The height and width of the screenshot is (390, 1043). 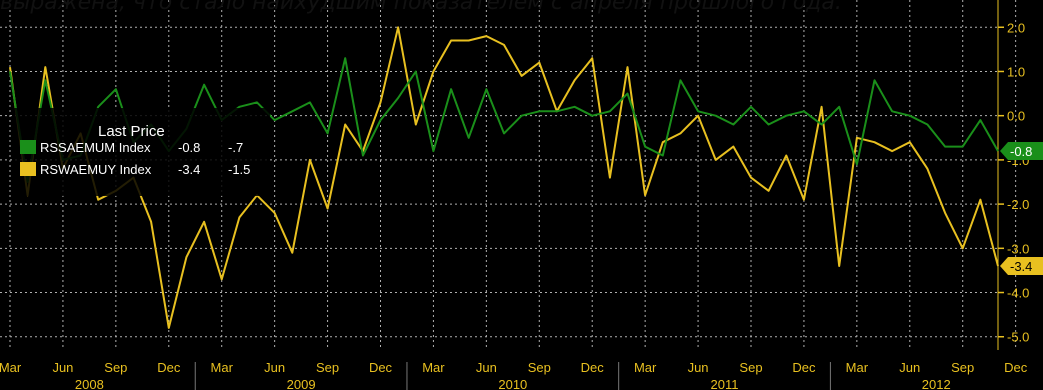 What do you see at coordinates (95, 147) in the screenshot?
I see `legend-series-name-0: RSSAEMUM Index` at bounding box center [95, 147].